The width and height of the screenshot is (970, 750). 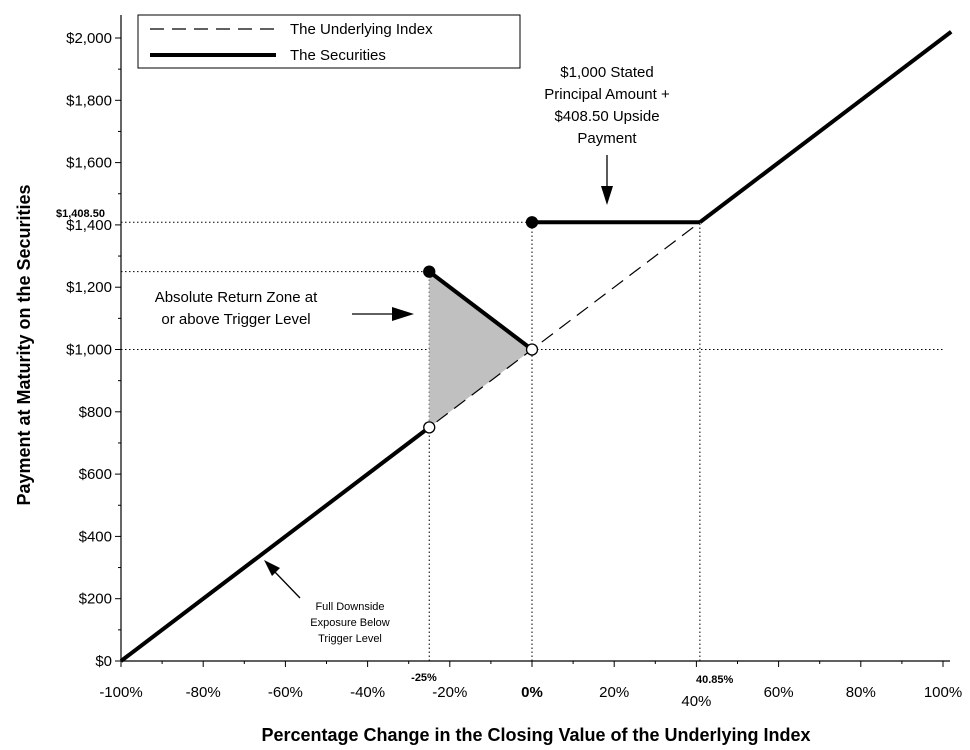 What do you see at coordinates (779, 692) in the screenshot?
I see `x-tick-label-8: 60%` at bounding box center [779, 692].